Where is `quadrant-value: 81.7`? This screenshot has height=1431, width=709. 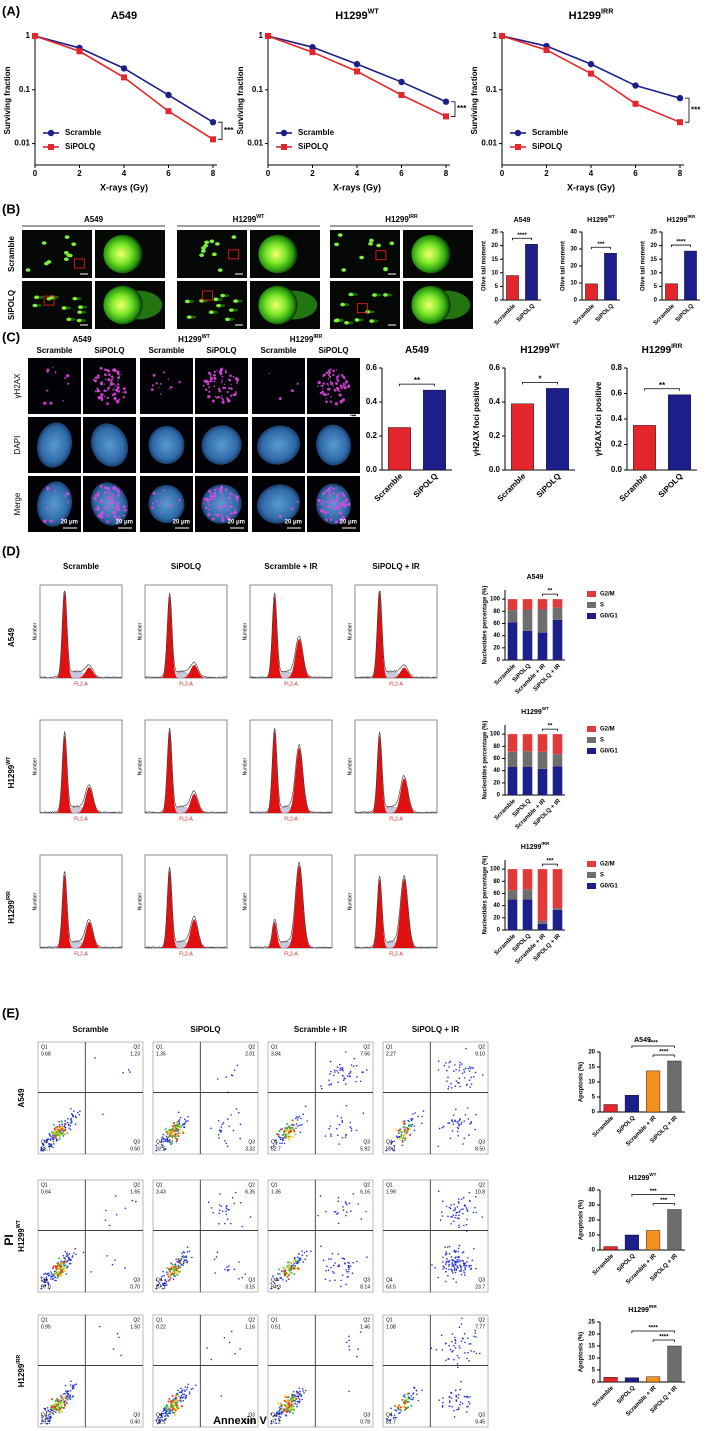
quadrant-value: 81.7 is located at coordinates (391, 1422).